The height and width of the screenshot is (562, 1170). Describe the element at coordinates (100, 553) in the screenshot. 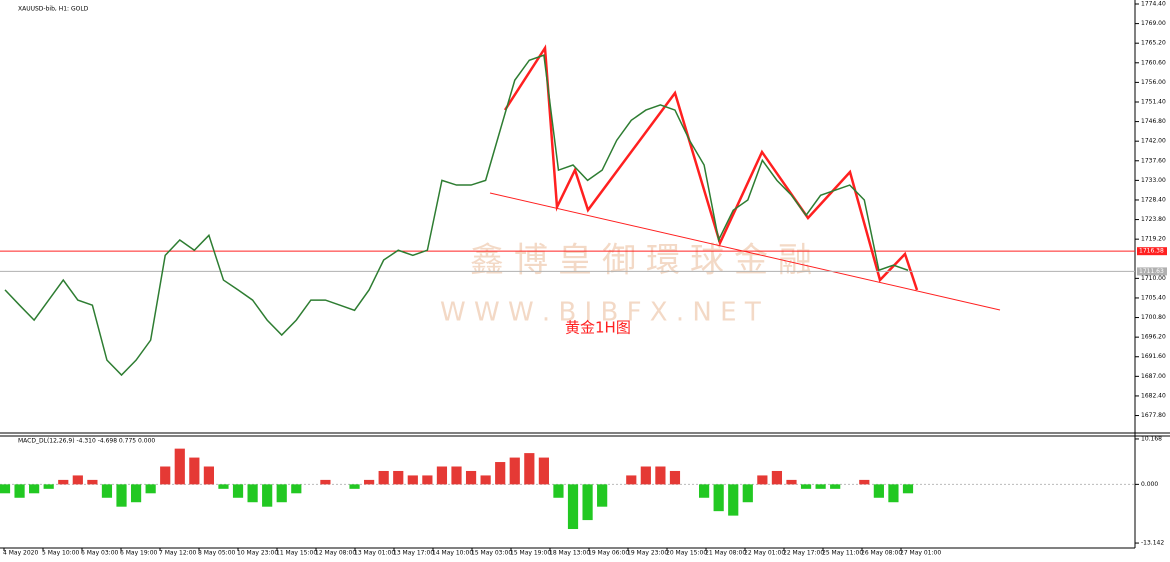

I see `x-tick-label: 6 May 03:00` at that location.